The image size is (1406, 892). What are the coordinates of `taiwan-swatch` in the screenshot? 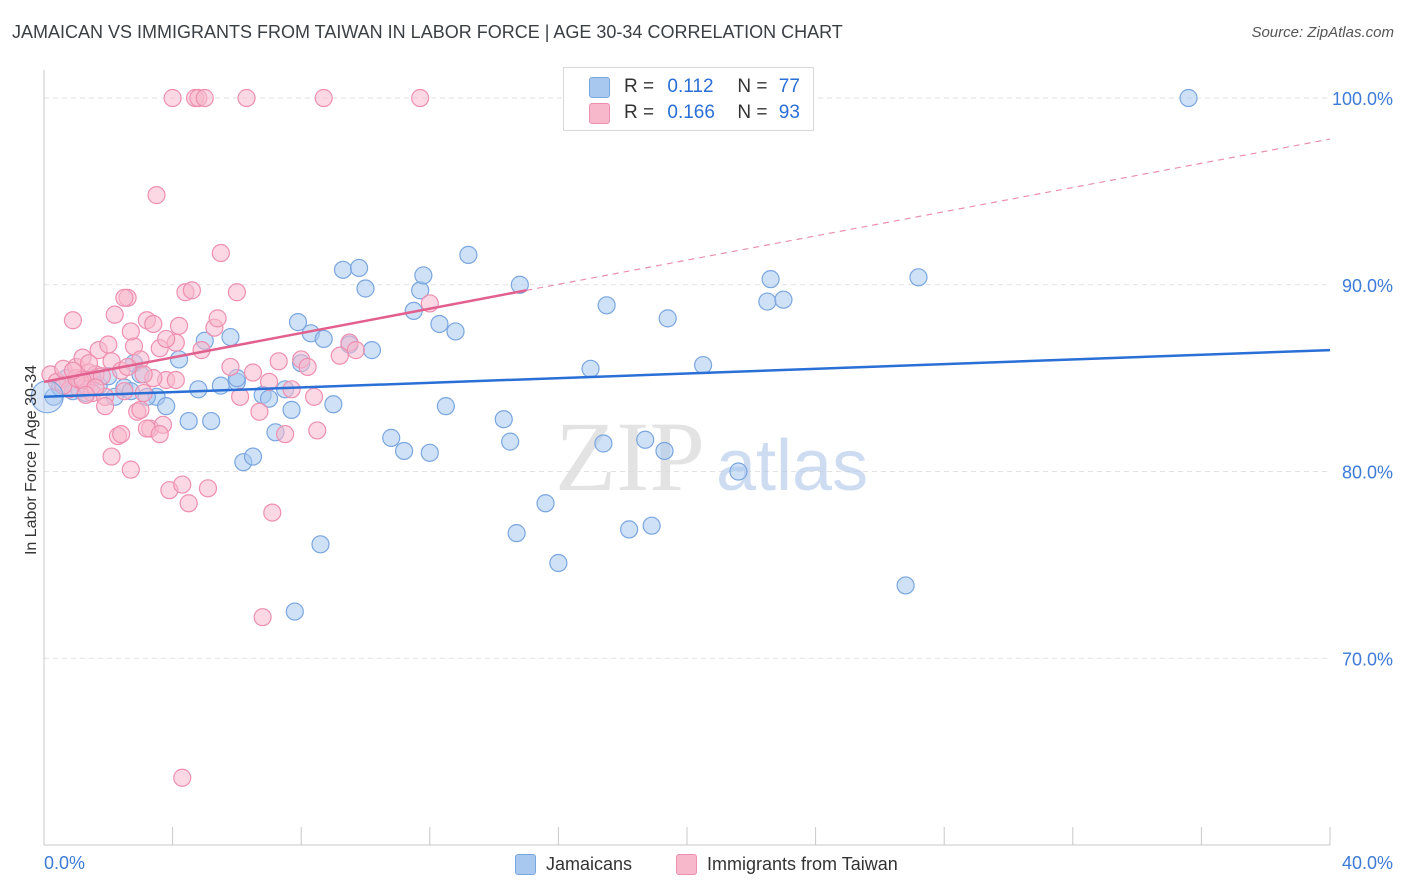 It's located at (599, 113).